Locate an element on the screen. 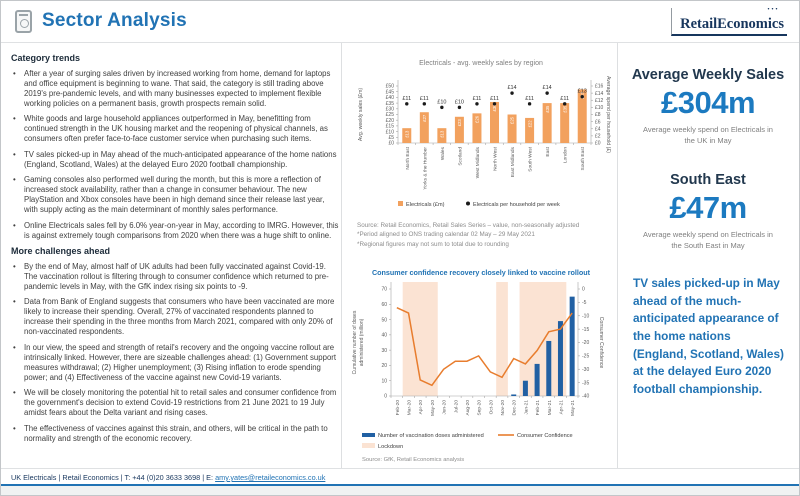  svg-text: £2 is located at coordinates (598, 137).